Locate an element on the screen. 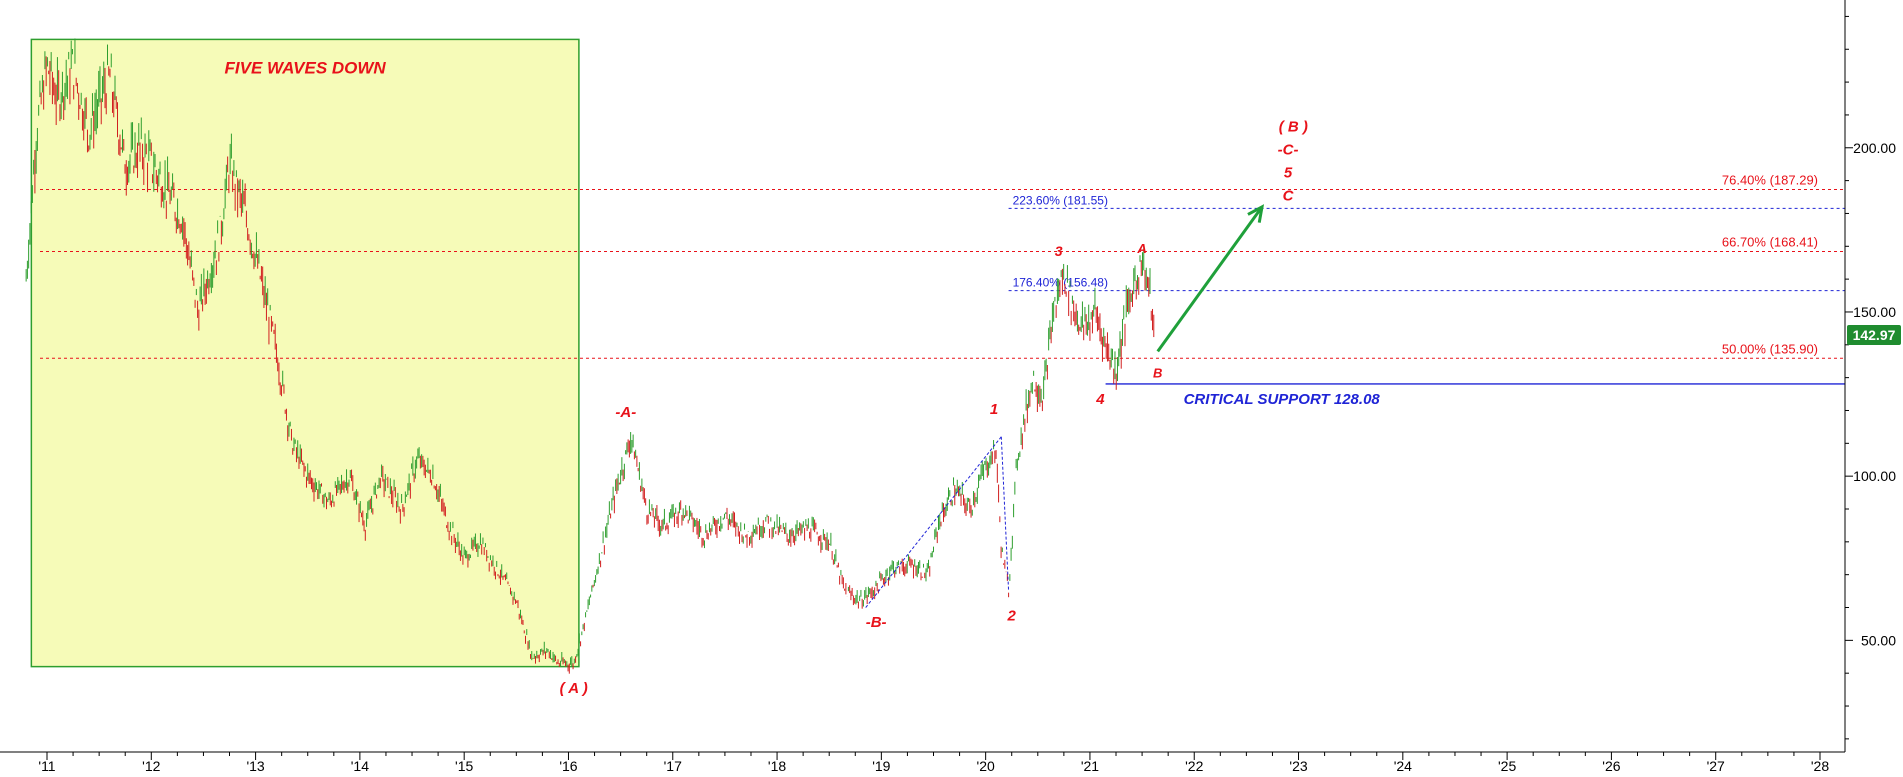  wave-label-0: ( A ) is located at coordinates (574, 688).